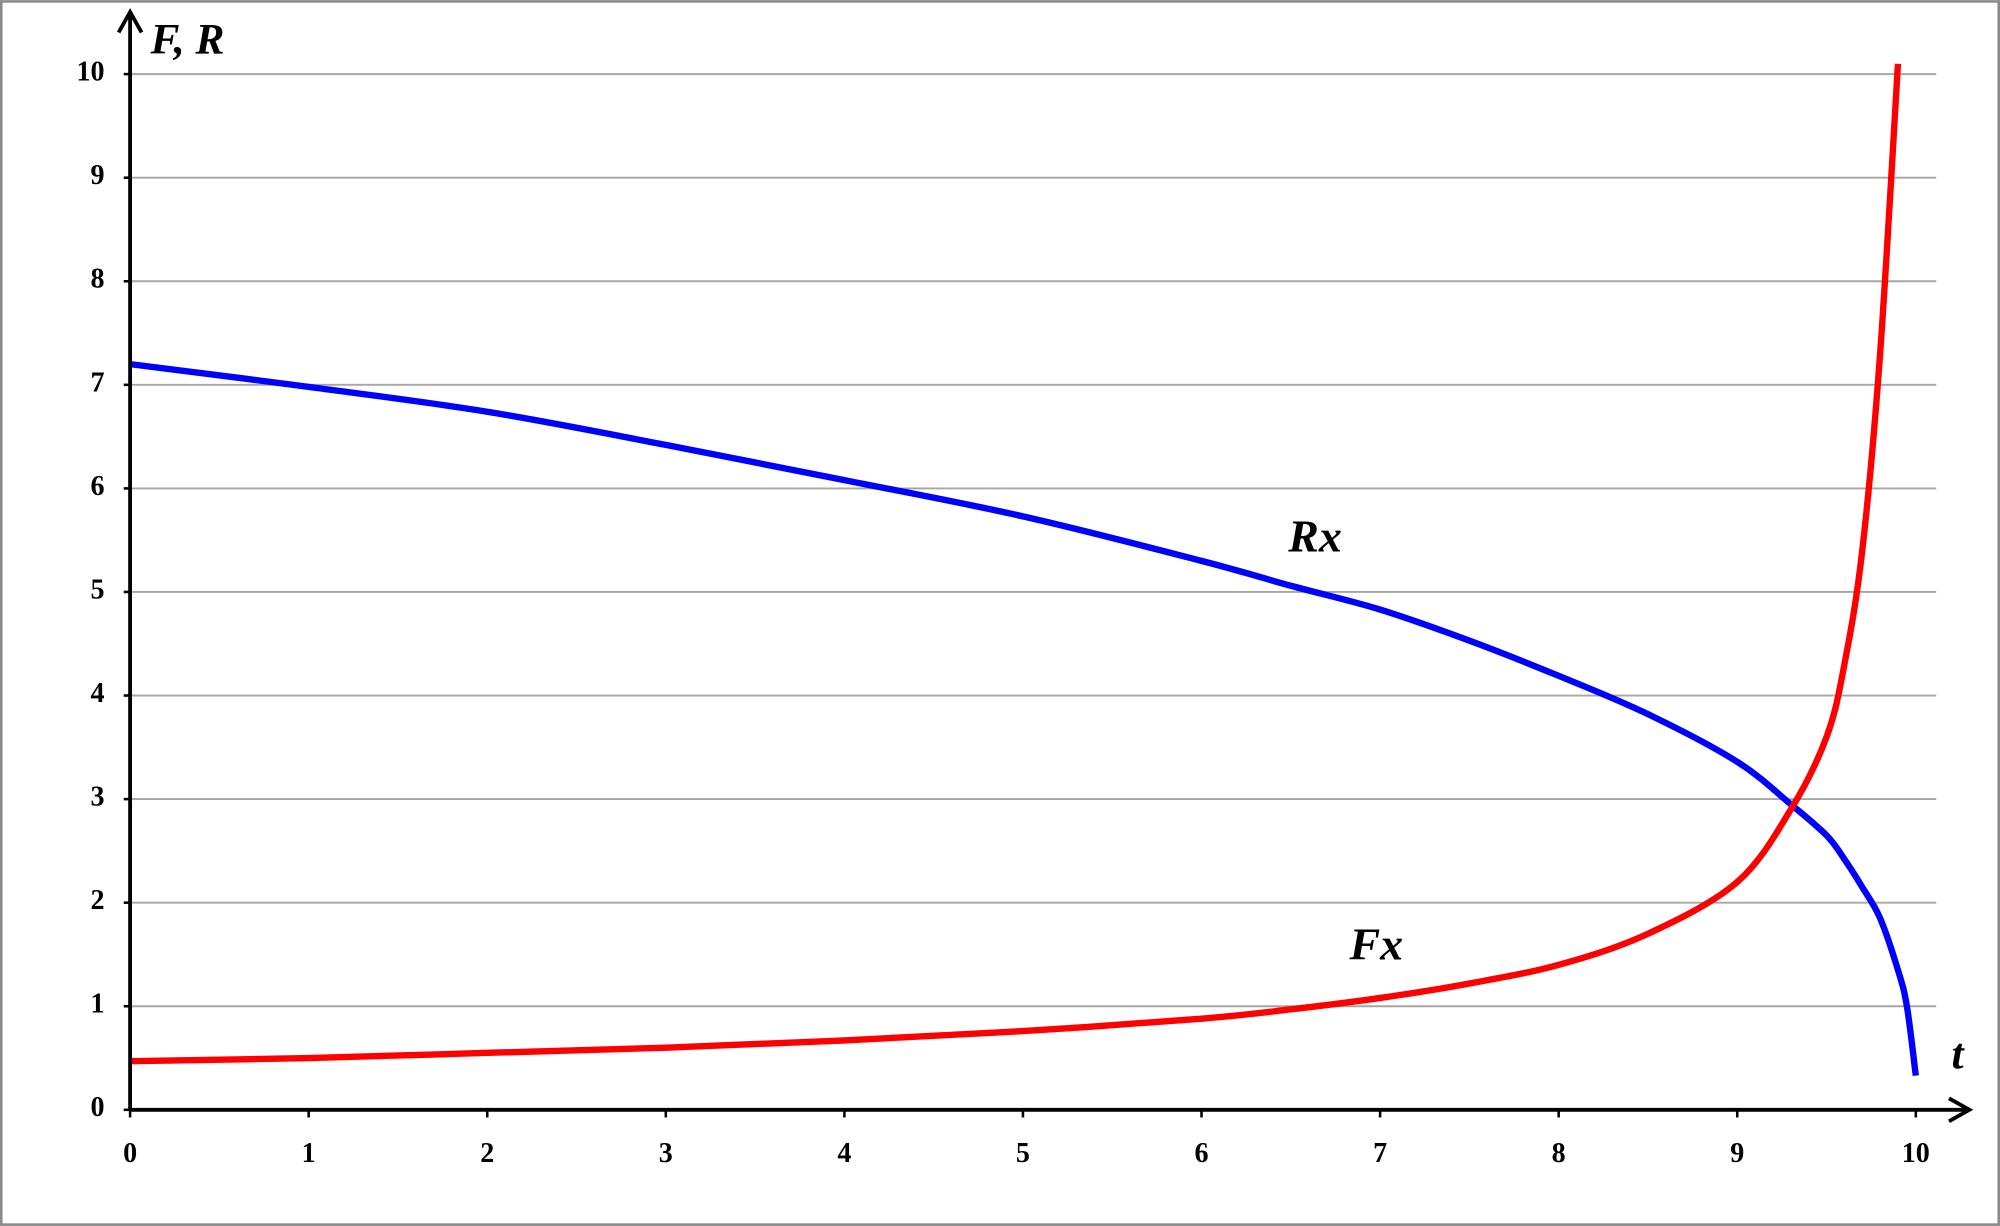  What do you see at coordinates (130, 1153) in the screenshot?
I see `x-tick-label: 0` at bounding box center [130, 1153].